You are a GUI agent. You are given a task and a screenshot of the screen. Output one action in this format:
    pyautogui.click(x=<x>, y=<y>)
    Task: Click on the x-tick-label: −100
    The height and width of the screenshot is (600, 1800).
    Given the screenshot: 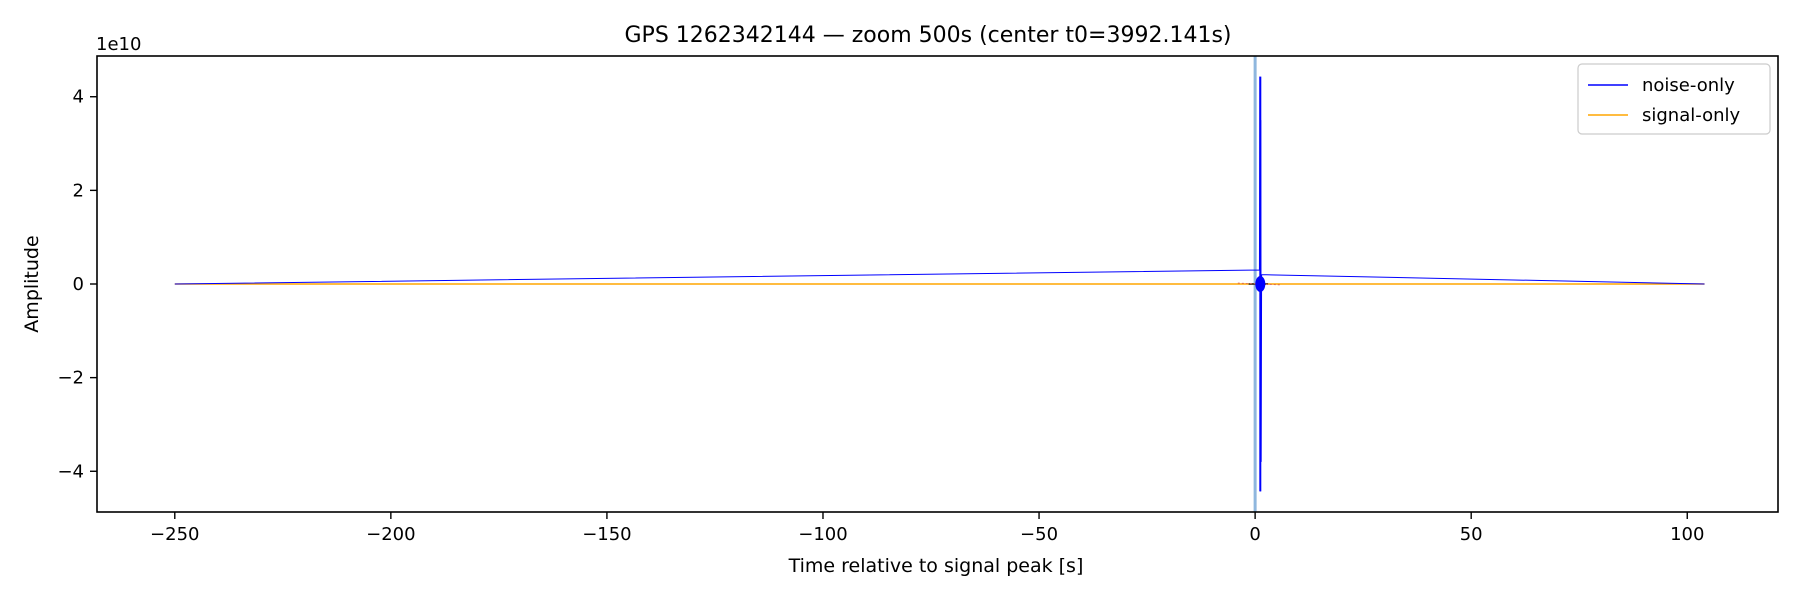 What is the action you would take?
    pyautogui.click(x=822, y=534)
    